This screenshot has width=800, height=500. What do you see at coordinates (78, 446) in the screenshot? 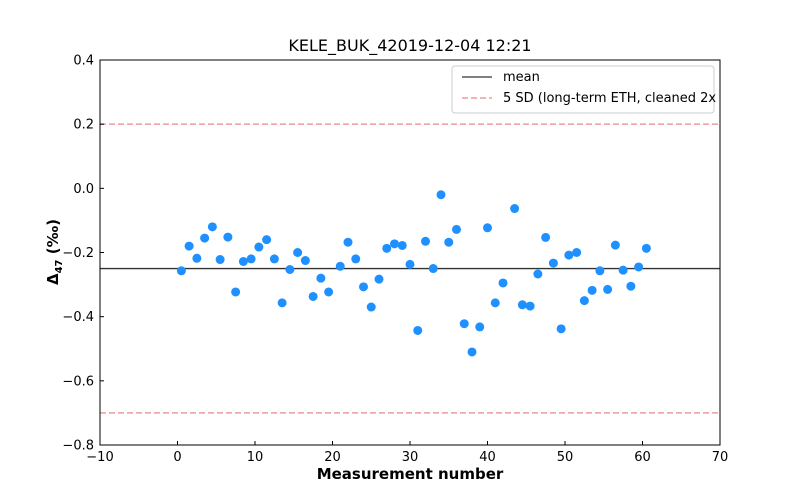
I see `y-tick-label: −0.8` at bounding box center [78, 446].